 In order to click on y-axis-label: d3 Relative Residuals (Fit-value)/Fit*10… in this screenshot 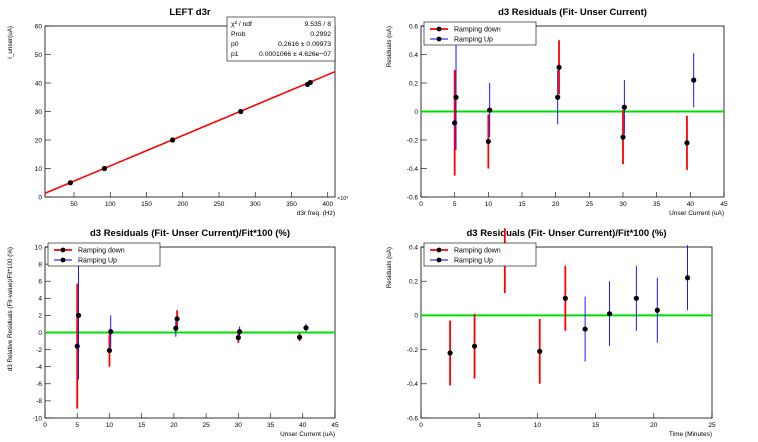, I will do `click(10, 309)`.